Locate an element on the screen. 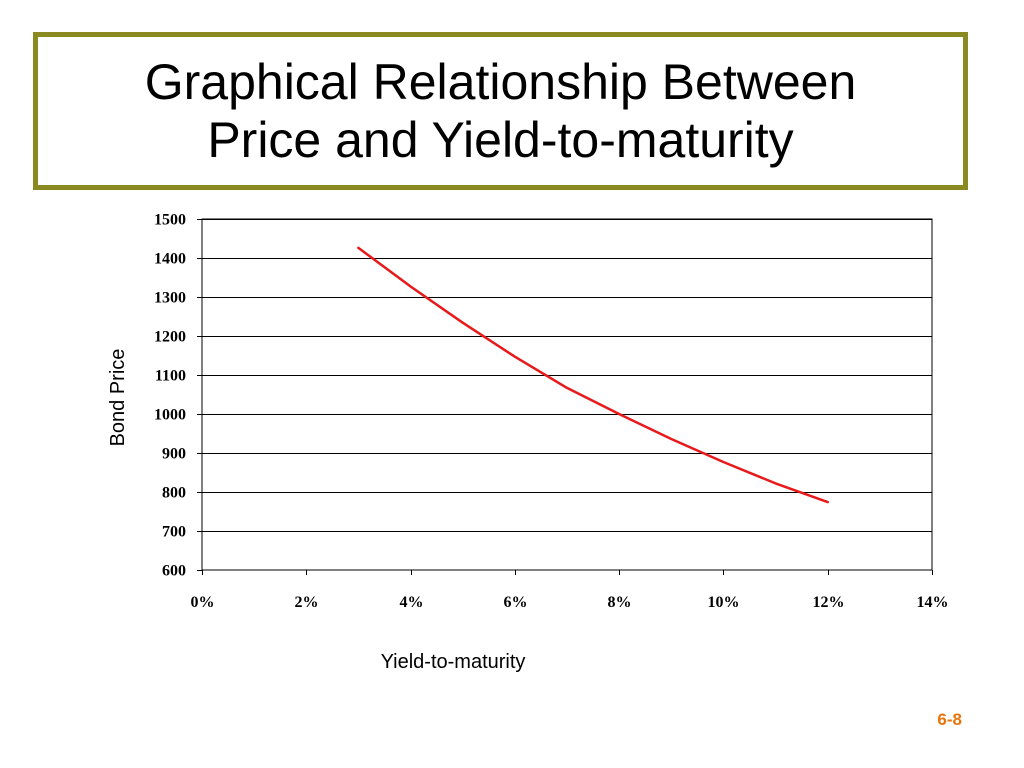  y-tick-label: 1100 is located at coordinates (170, 376).